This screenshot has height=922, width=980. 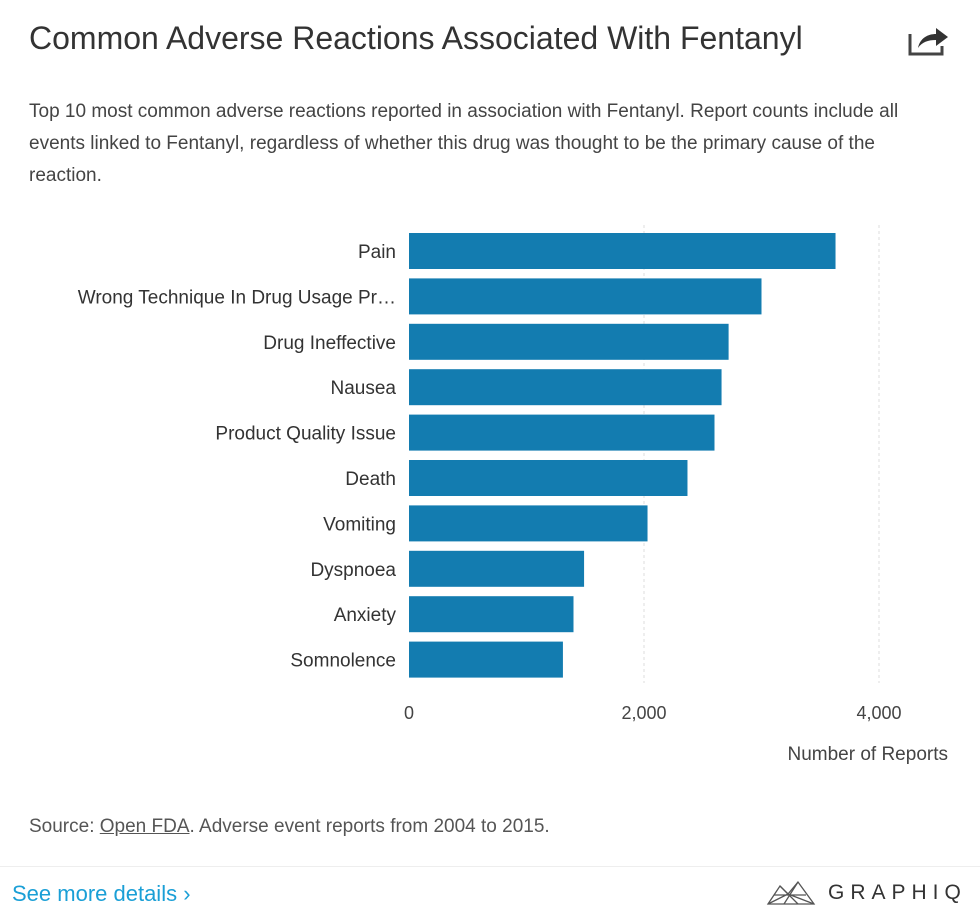 I want to click on graphiq-brand: GRAPHIQ, so click(x=897, y=892).